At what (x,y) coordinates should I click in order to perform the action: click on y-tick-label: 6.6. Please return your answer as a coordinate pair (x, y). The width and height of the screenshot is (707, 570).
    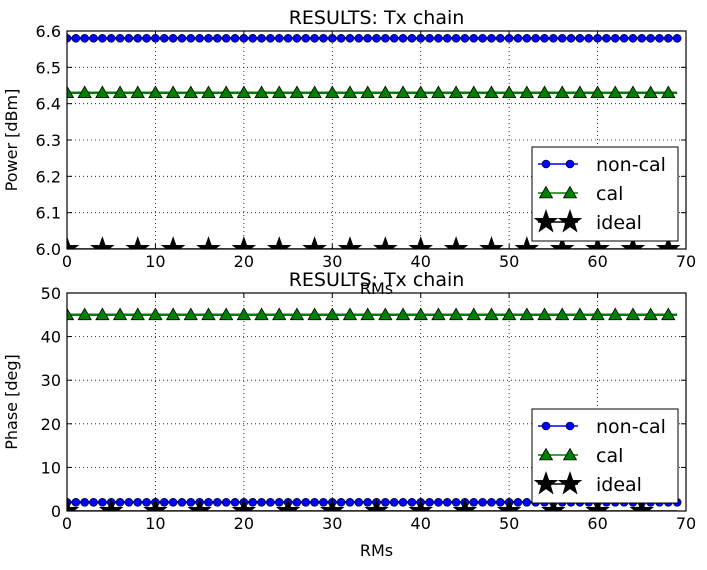
    Looking at the image, I should click on (48, 31).